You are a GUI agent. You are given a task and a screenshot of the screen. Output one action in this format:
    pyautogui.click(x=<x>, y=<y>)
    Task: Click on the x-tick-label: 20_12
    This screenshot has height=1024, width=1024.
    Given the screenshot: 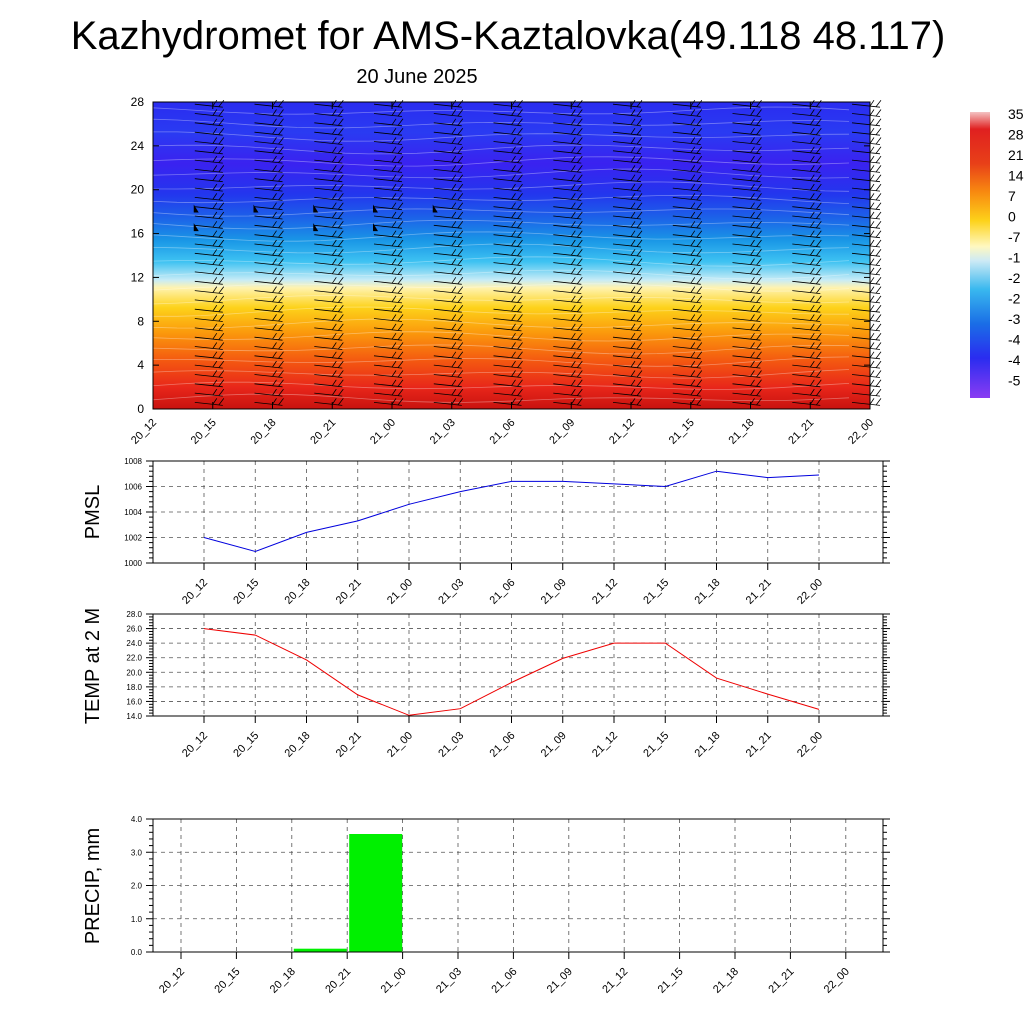 What is the action you would take?
    pyautogui.click(x=144, y=432)
    